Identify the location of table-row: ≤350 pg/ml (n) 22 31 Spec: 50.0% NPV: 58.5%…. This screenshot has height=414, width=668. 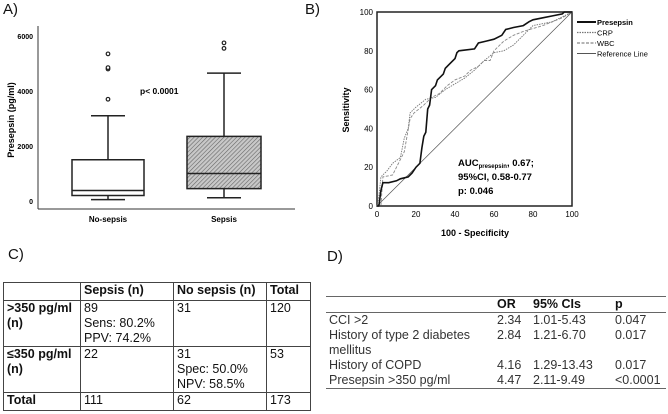
(157, 369).